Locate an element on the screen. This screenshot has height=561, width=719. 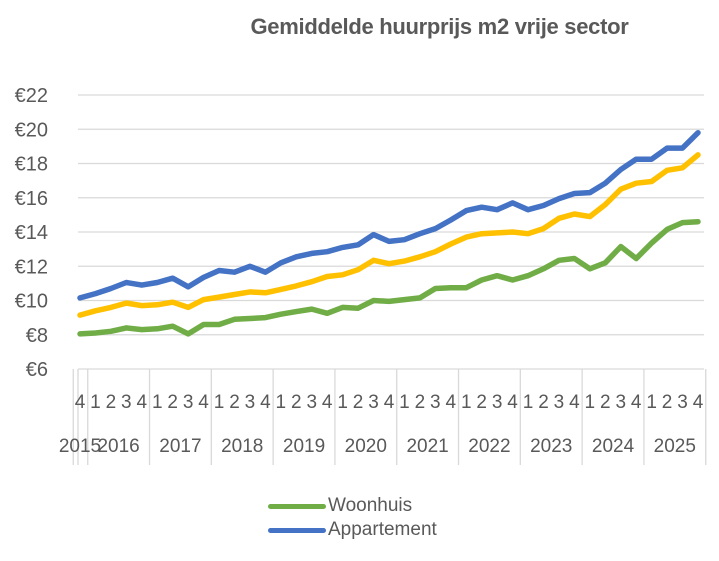
legend-swatch-woonhuis is located at coordinates (297, 506).